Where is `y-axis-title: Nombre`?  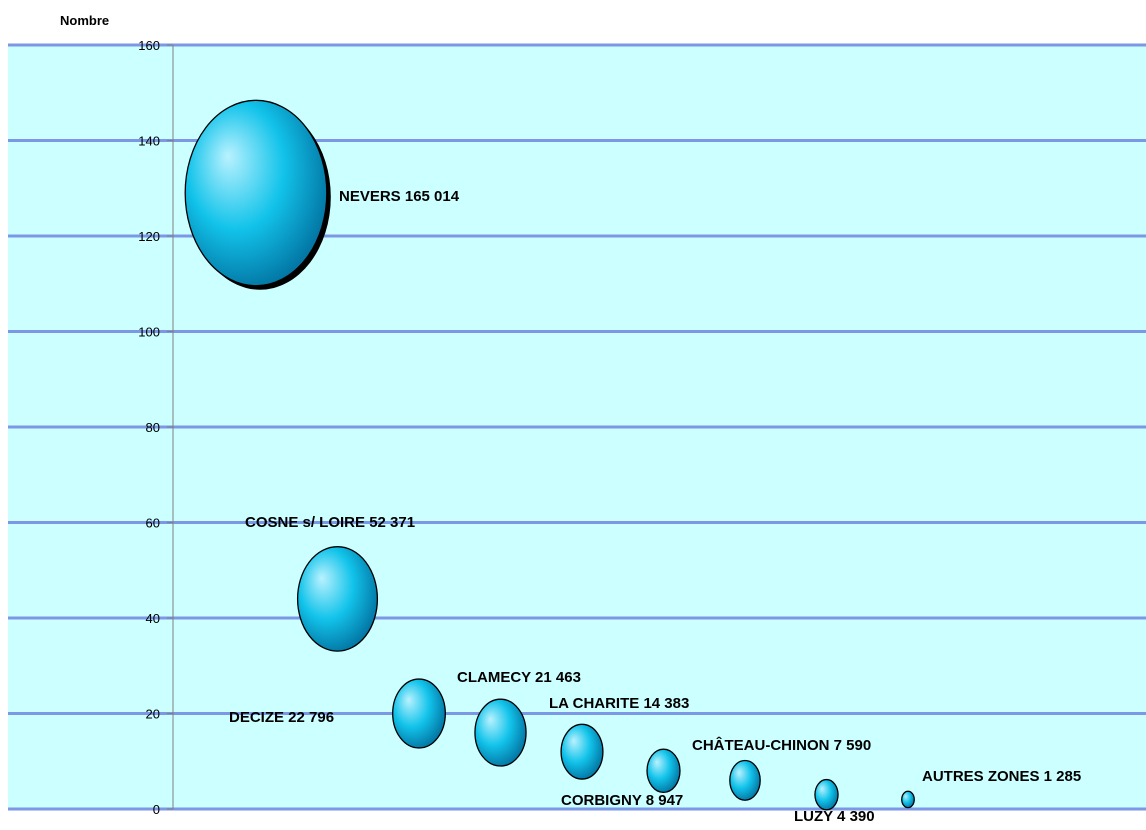
y-axis-title: Nombre is located at coordinates (84, 20).